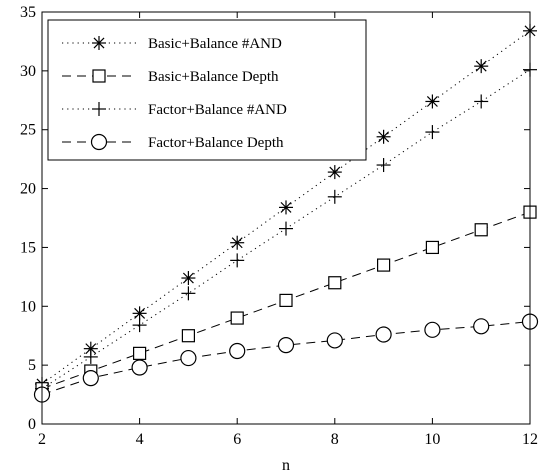 This screenshot has height=475, width=539. Describe the element at coordinates (530, 439) in the screenshot. I see `x-tick-label: 12` at that location.